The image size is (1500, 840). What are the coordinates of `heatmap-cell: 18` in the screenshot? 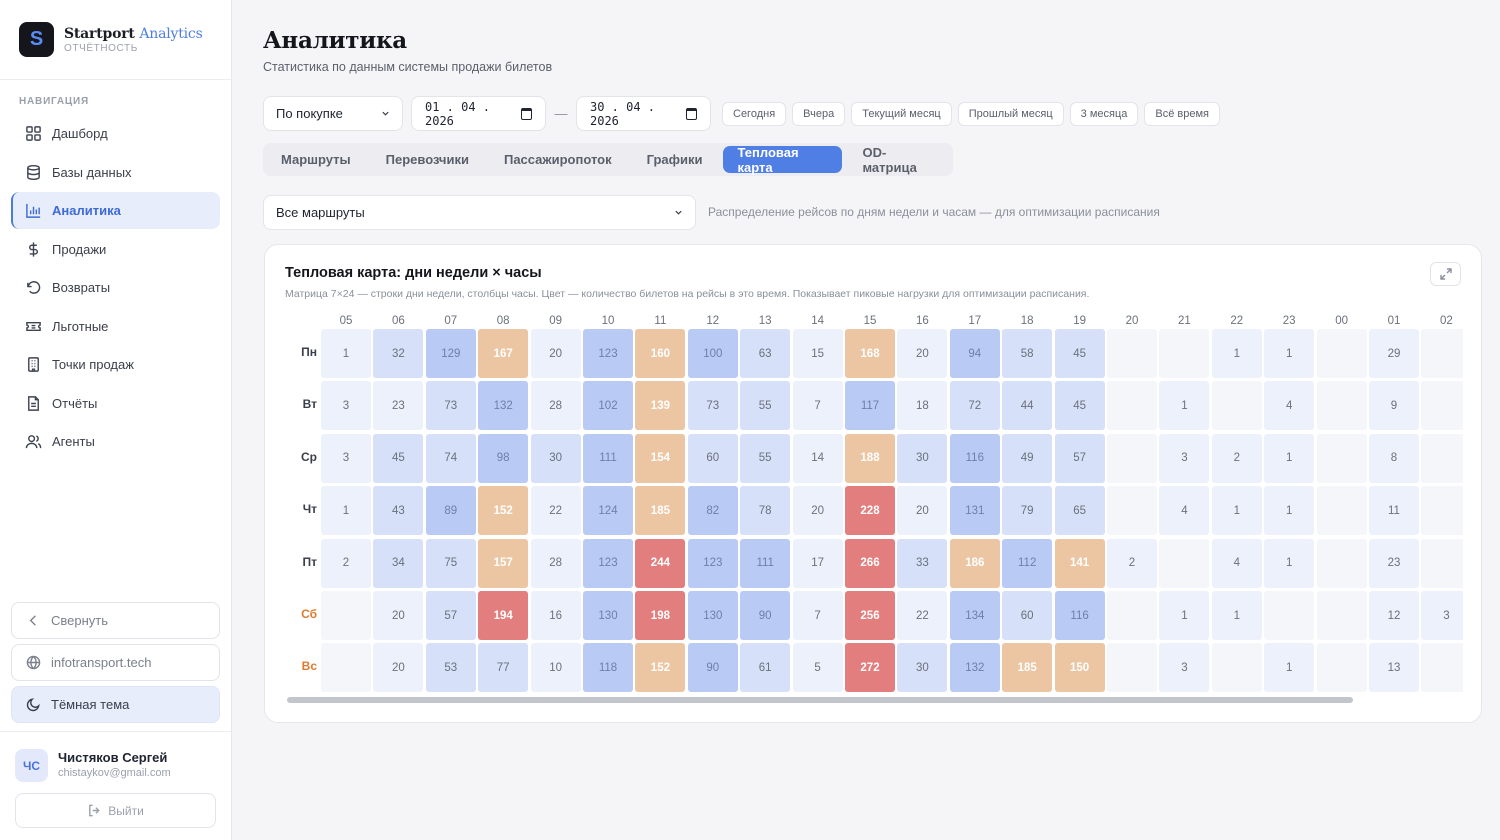 It's located at (922, 406).